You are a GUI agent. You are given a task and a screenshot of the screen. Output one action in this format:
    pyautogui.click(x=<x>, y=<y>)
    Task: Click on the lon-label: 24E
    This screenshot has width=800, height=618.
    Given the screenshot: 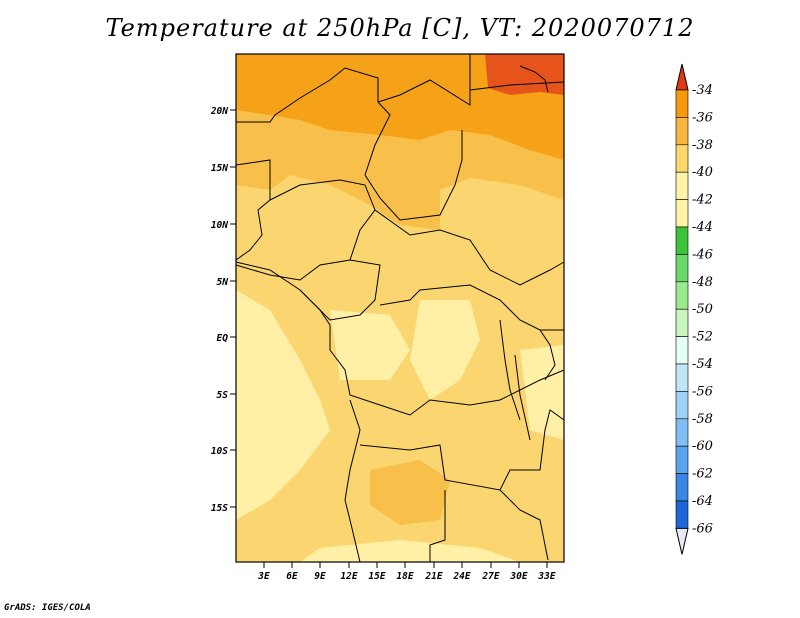 What is the action you would take?
    pyautogui.click(x=461, y=576)
    